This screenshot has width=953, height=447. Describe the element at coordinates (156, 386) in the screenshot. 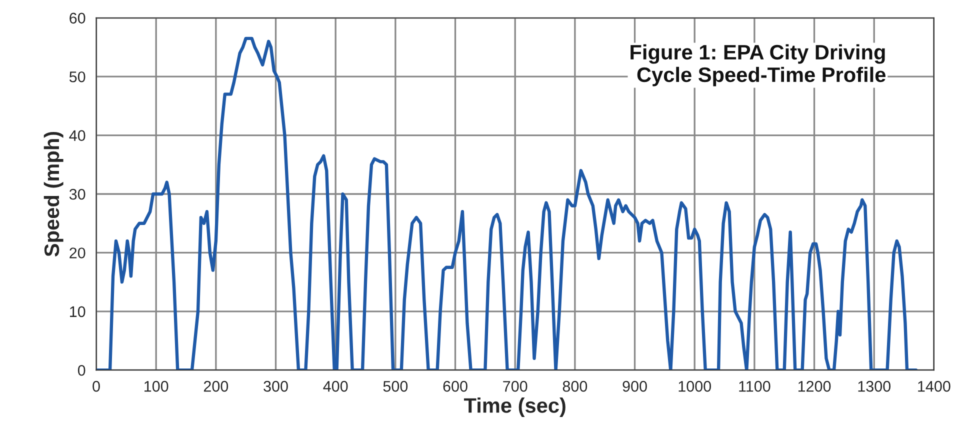

I see `x-tick-label: 100` at that location.